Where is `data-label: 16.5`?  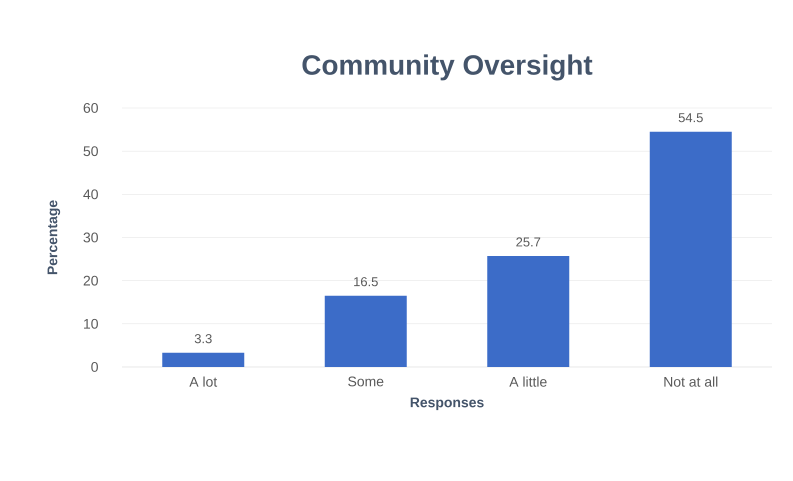
data-label: 16.5 is located at coordinates (366, 281).